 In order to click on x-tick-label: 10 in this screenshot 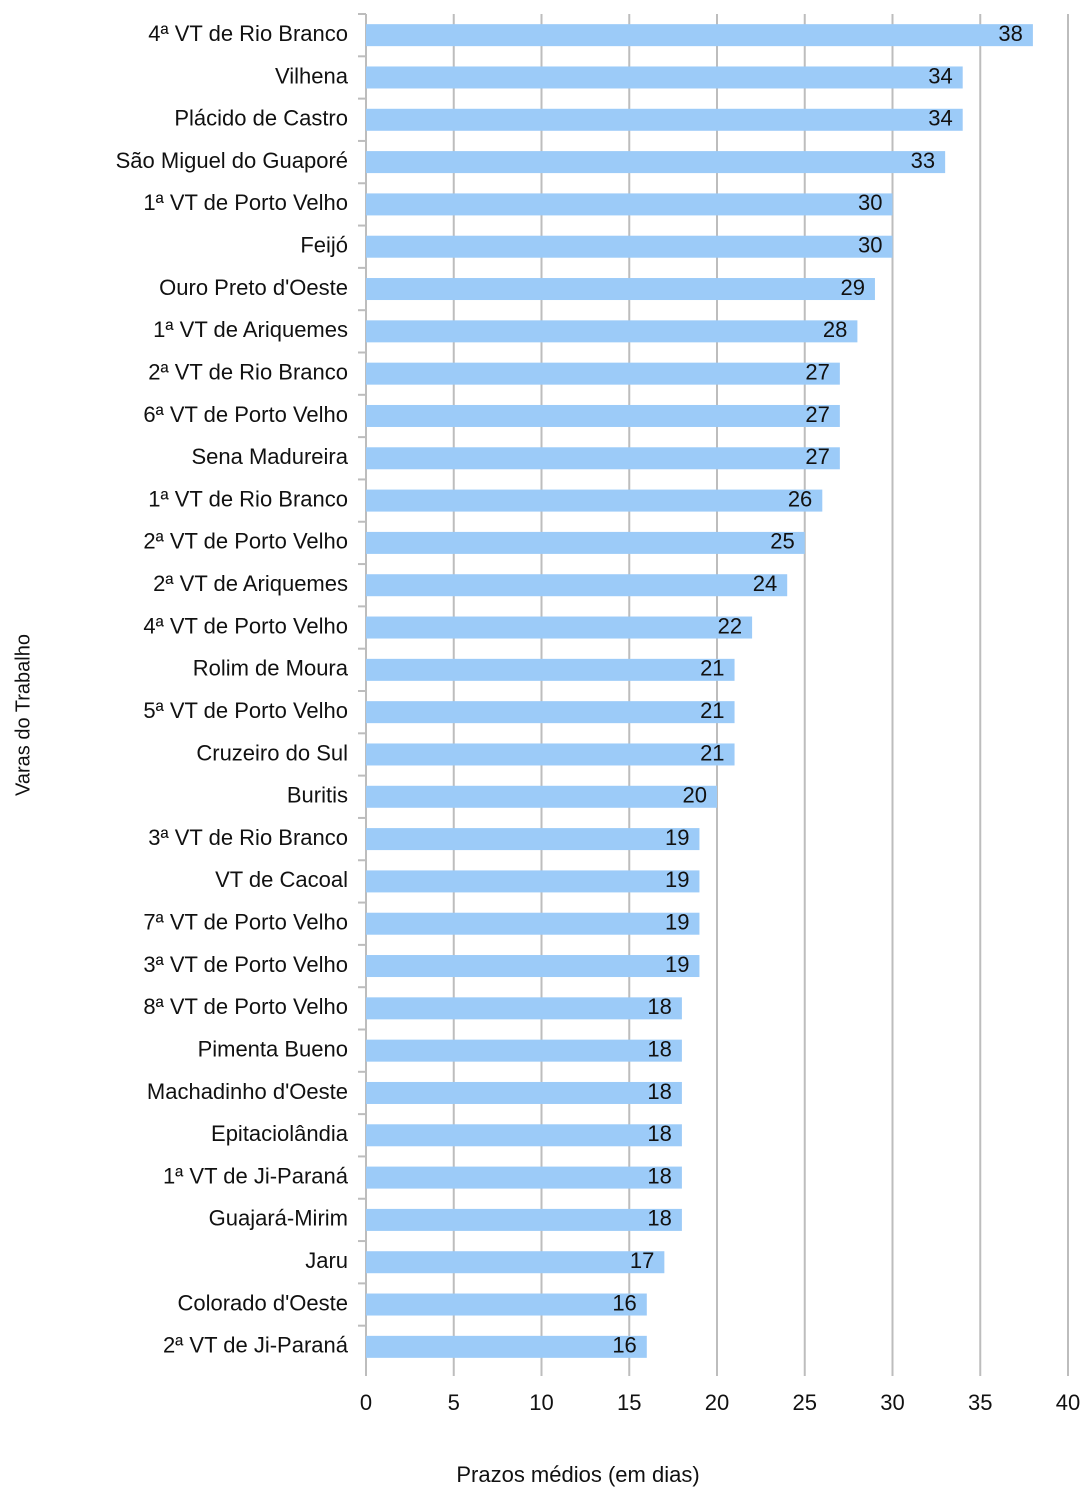, I will do `click(541, 1402)`.